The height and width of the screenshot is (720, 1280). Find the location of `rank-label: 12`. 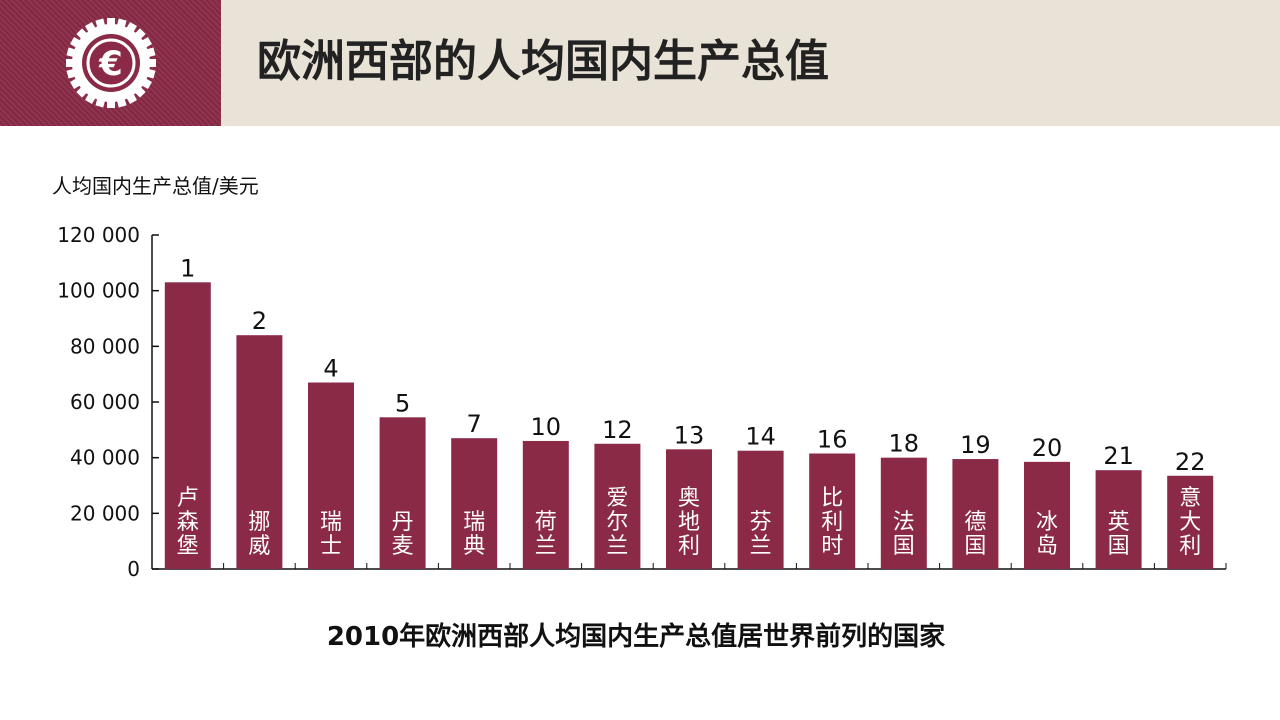

rank-label: 12 is located at coordinates (617, 430).